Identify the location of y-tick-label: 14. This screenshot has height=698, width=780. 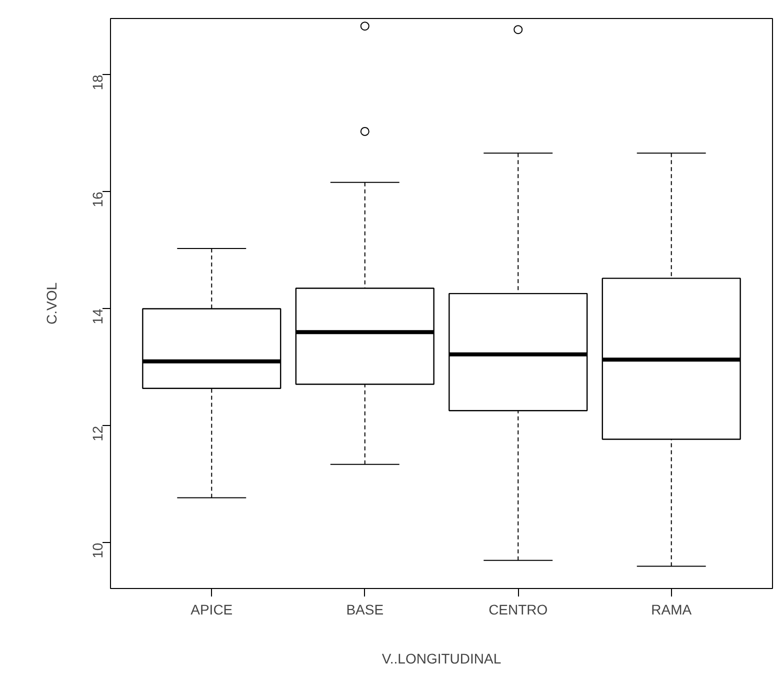
(98, 316).